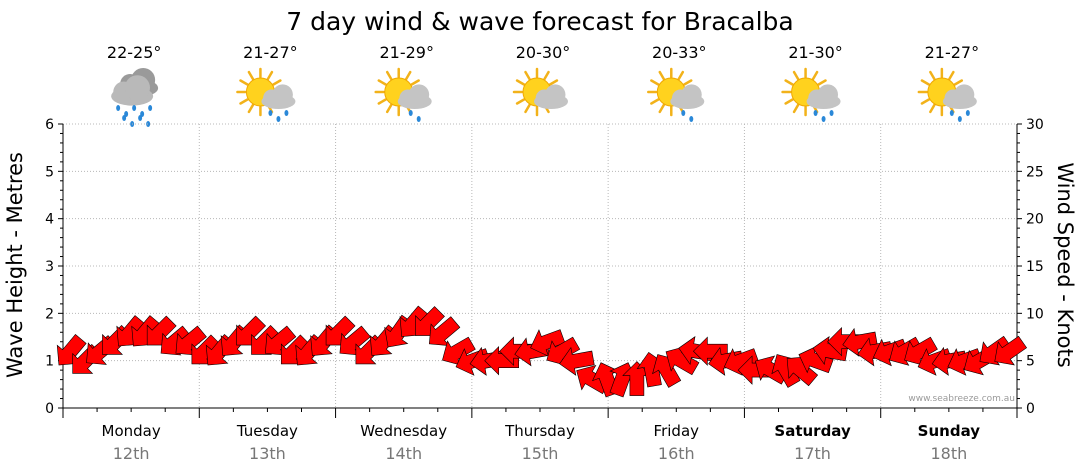 This screenshot has width=1080, height=475. Describe the element at coordinates (1035, 172) in the screenshot. I see `right-tick-label: 25` at that location.